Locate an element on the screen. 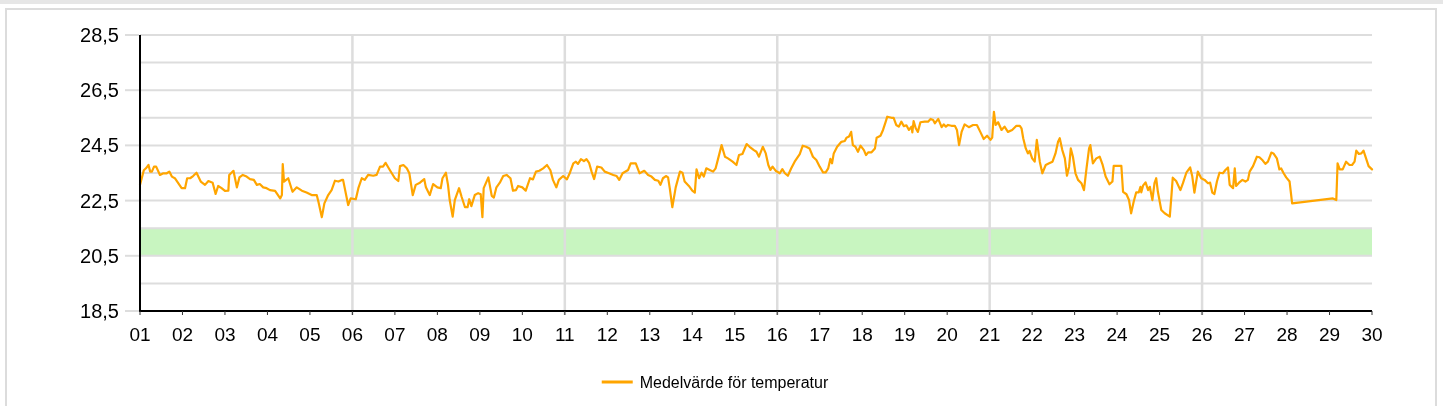 This screenshot has height=406, width=1443. x-tick-label: 08 is located at coordinates (437, 334).